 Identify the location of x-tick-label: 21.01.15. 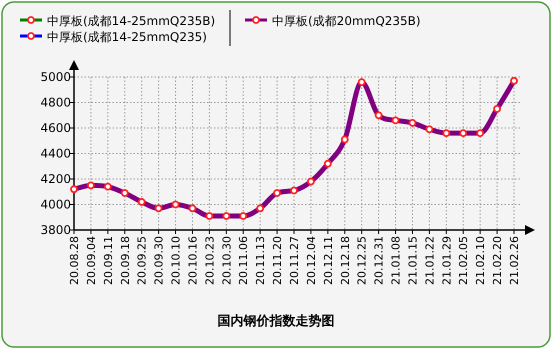
(413, 260).